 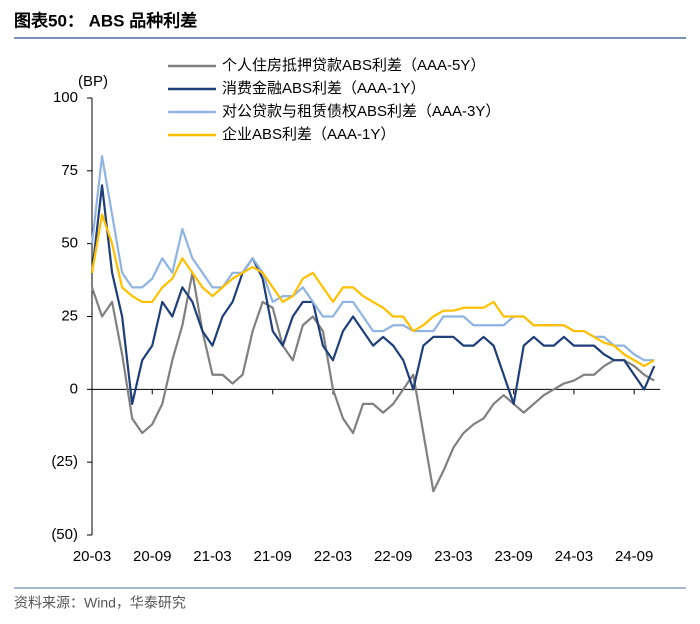 I want to click on legend-label: 企业ABS利差（AAA-1Y）, so click(x=308, y=134).